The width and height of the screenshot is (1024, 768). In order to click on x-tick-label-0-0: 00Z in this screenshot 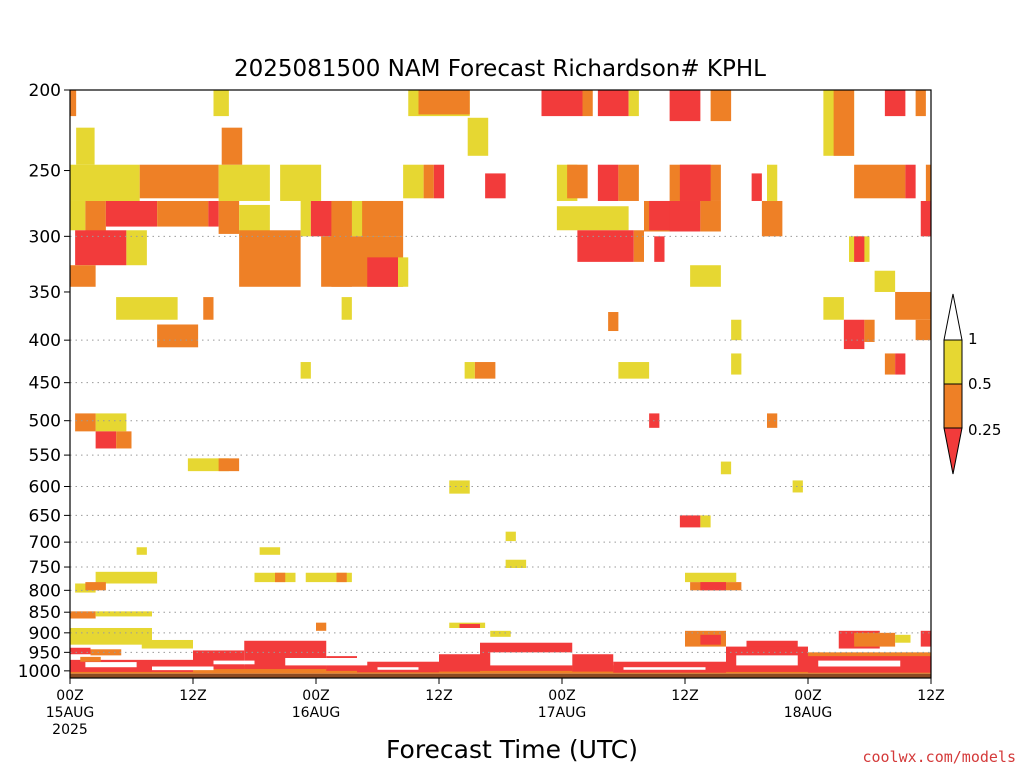, I will do `click(69, 696)`.